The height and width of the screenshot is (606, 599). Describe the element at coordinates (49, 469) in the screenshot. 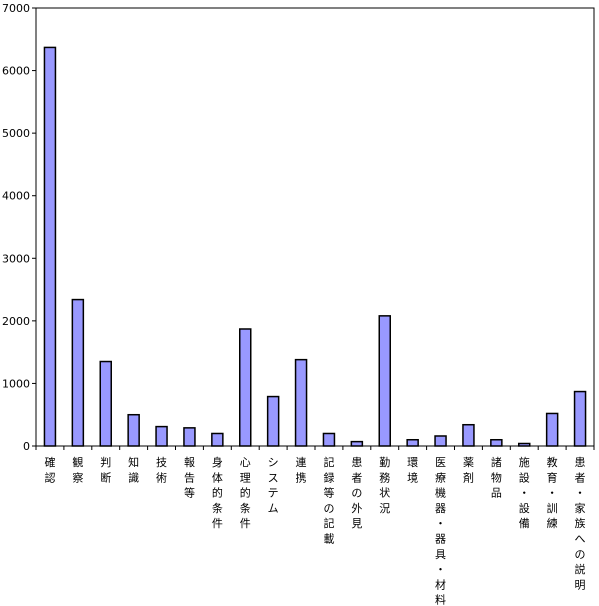

I see `x-tick-label: 確認` at that location.